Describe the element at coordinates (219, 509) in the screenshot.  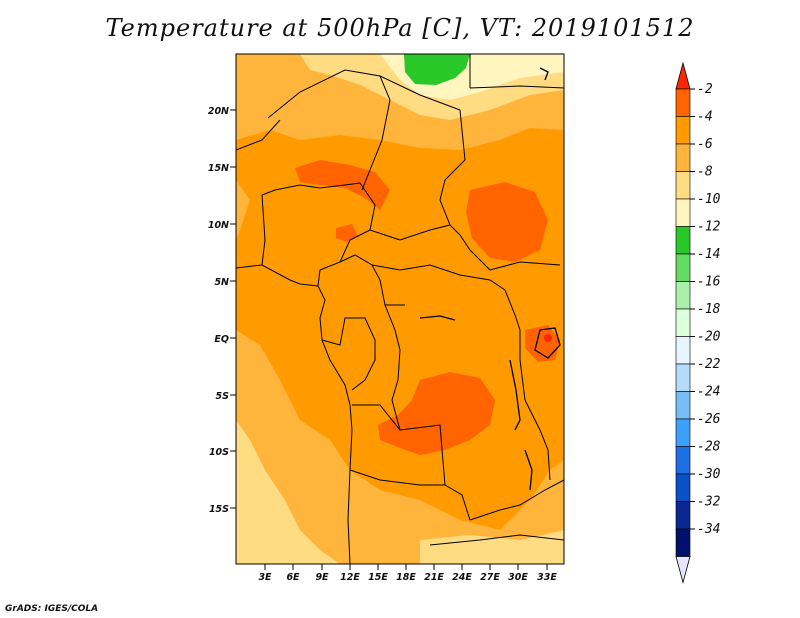
I see `lat-tick-label: 15S` at that location.